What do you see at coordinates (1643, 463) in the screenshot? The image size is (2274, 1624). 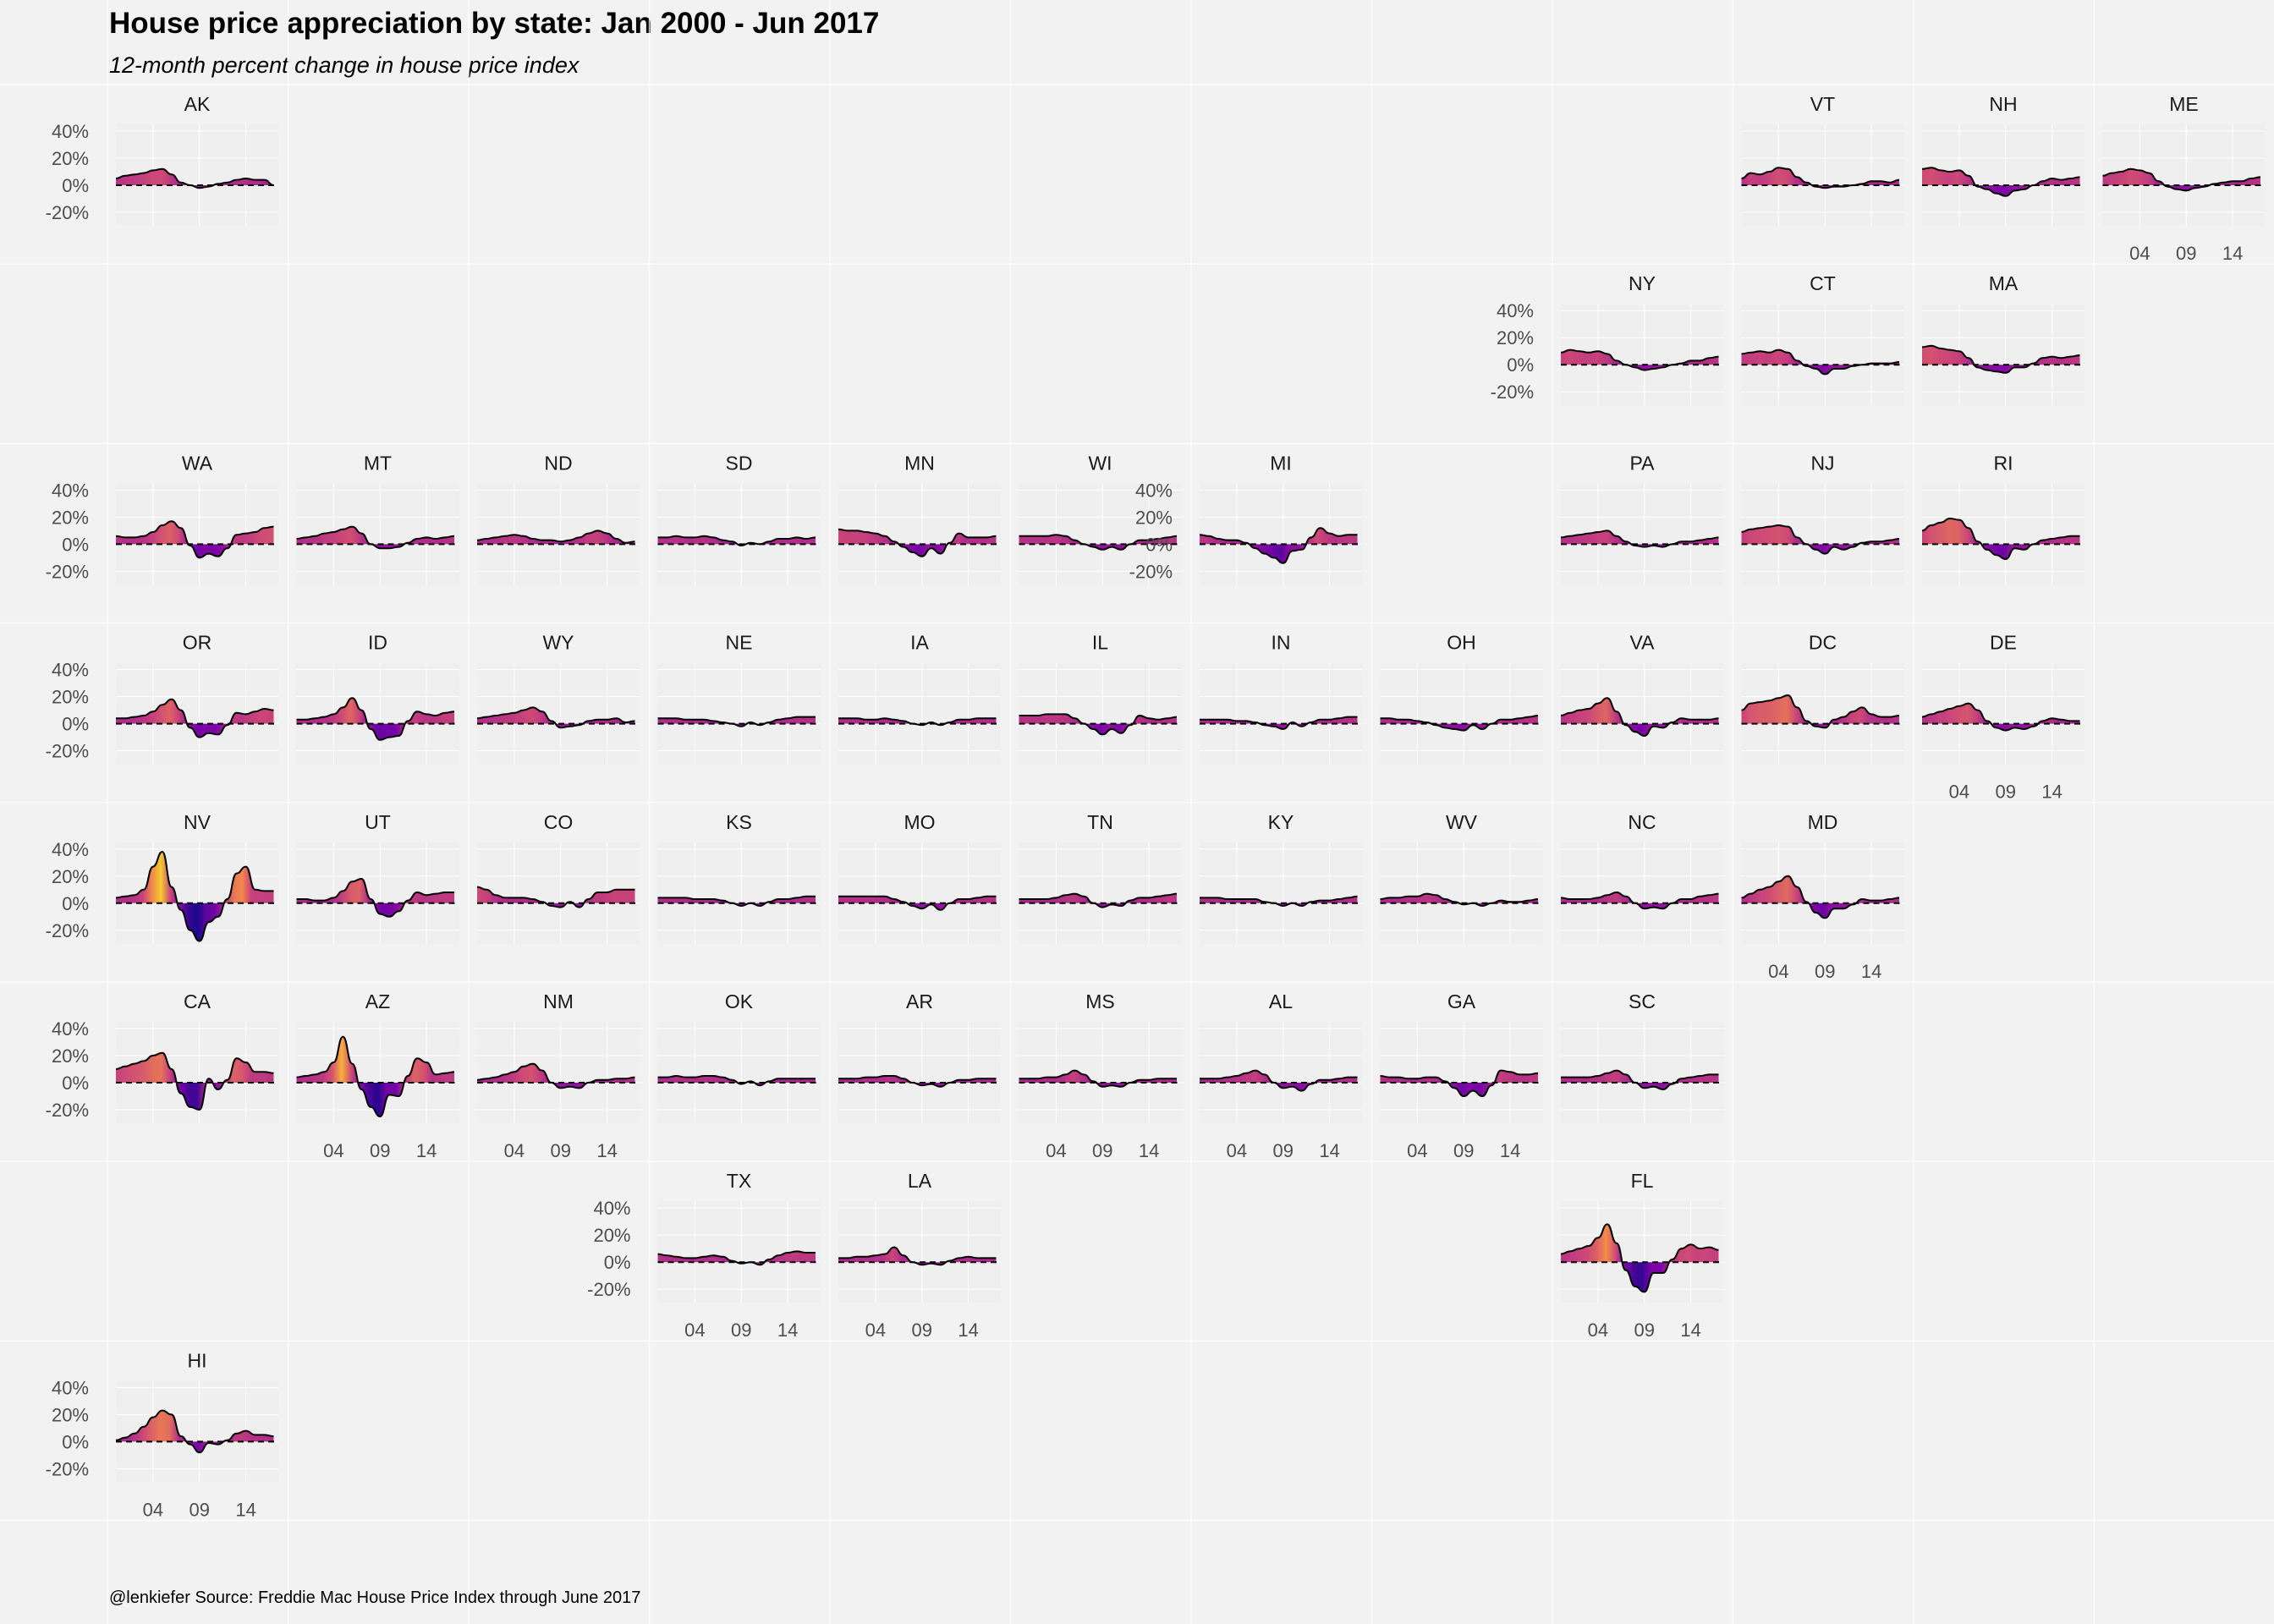 I see `facet-label: PA` at bounding box center [1643, 463].